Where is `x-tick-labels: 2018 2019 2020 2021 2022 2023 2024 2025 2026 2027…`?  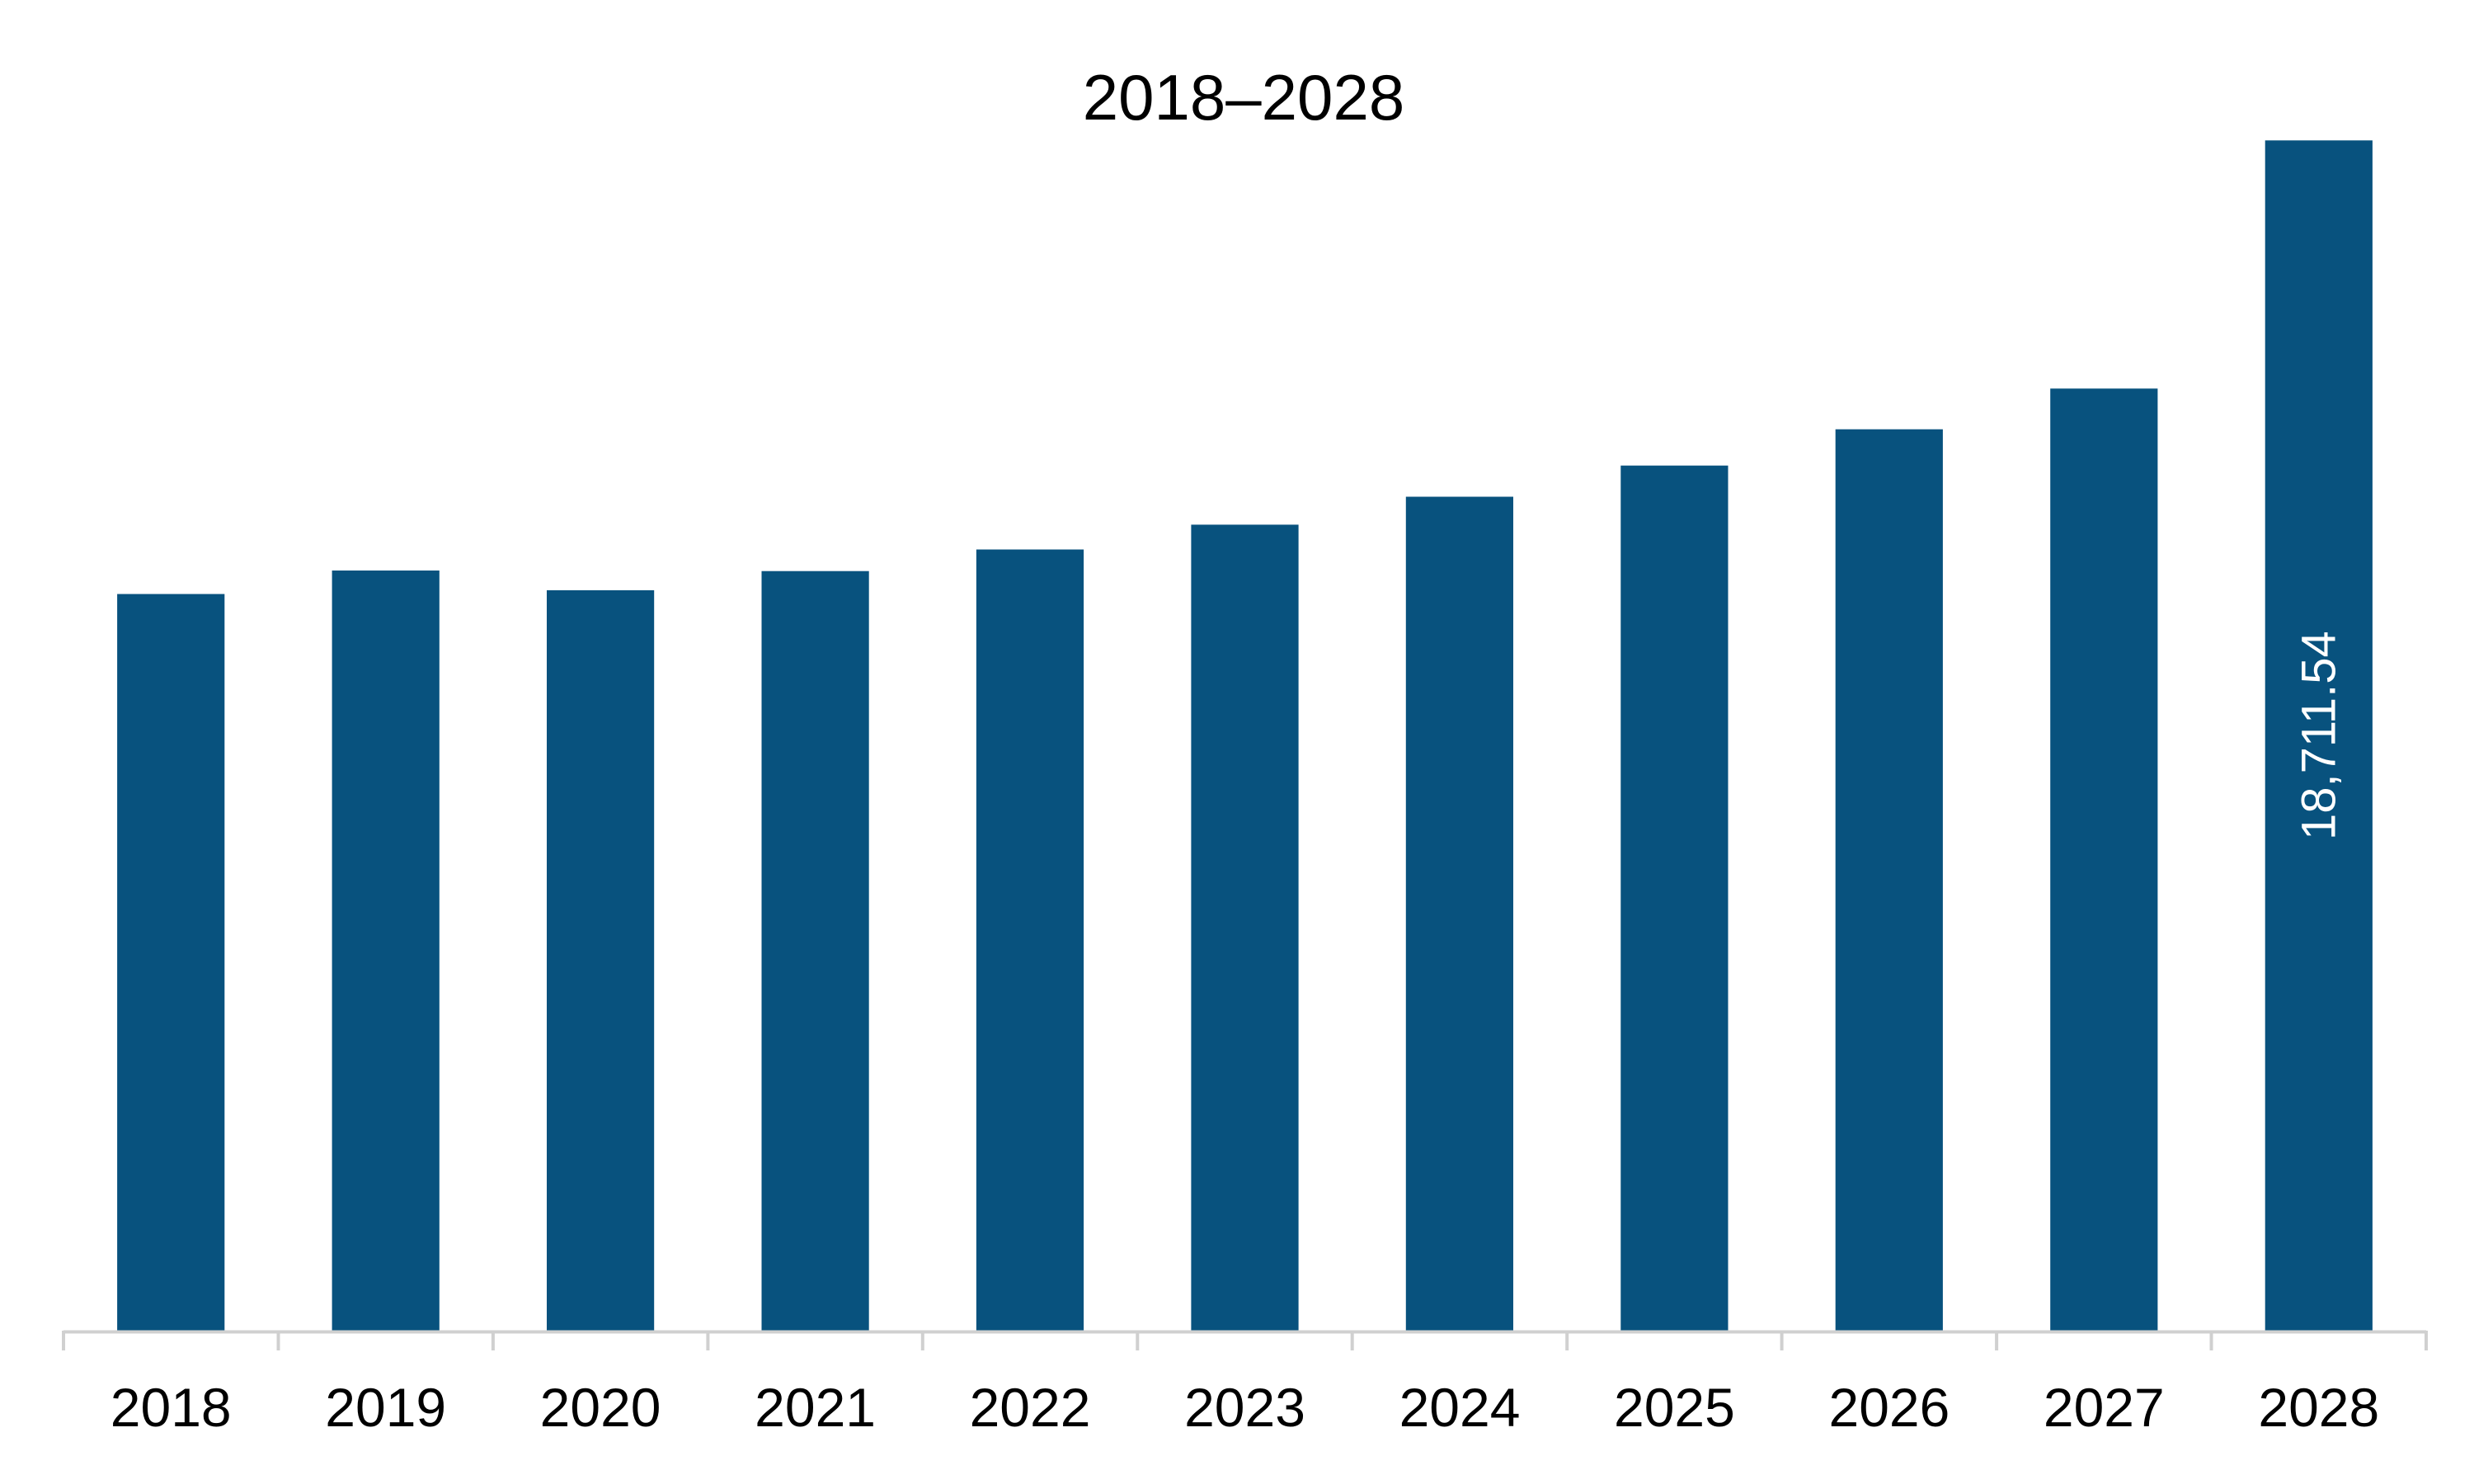 x-tick-labels: 2018 2019 2020 2021 2022 2023 2024 2025 2026 2027… is located at coordinates (1245, 1407).